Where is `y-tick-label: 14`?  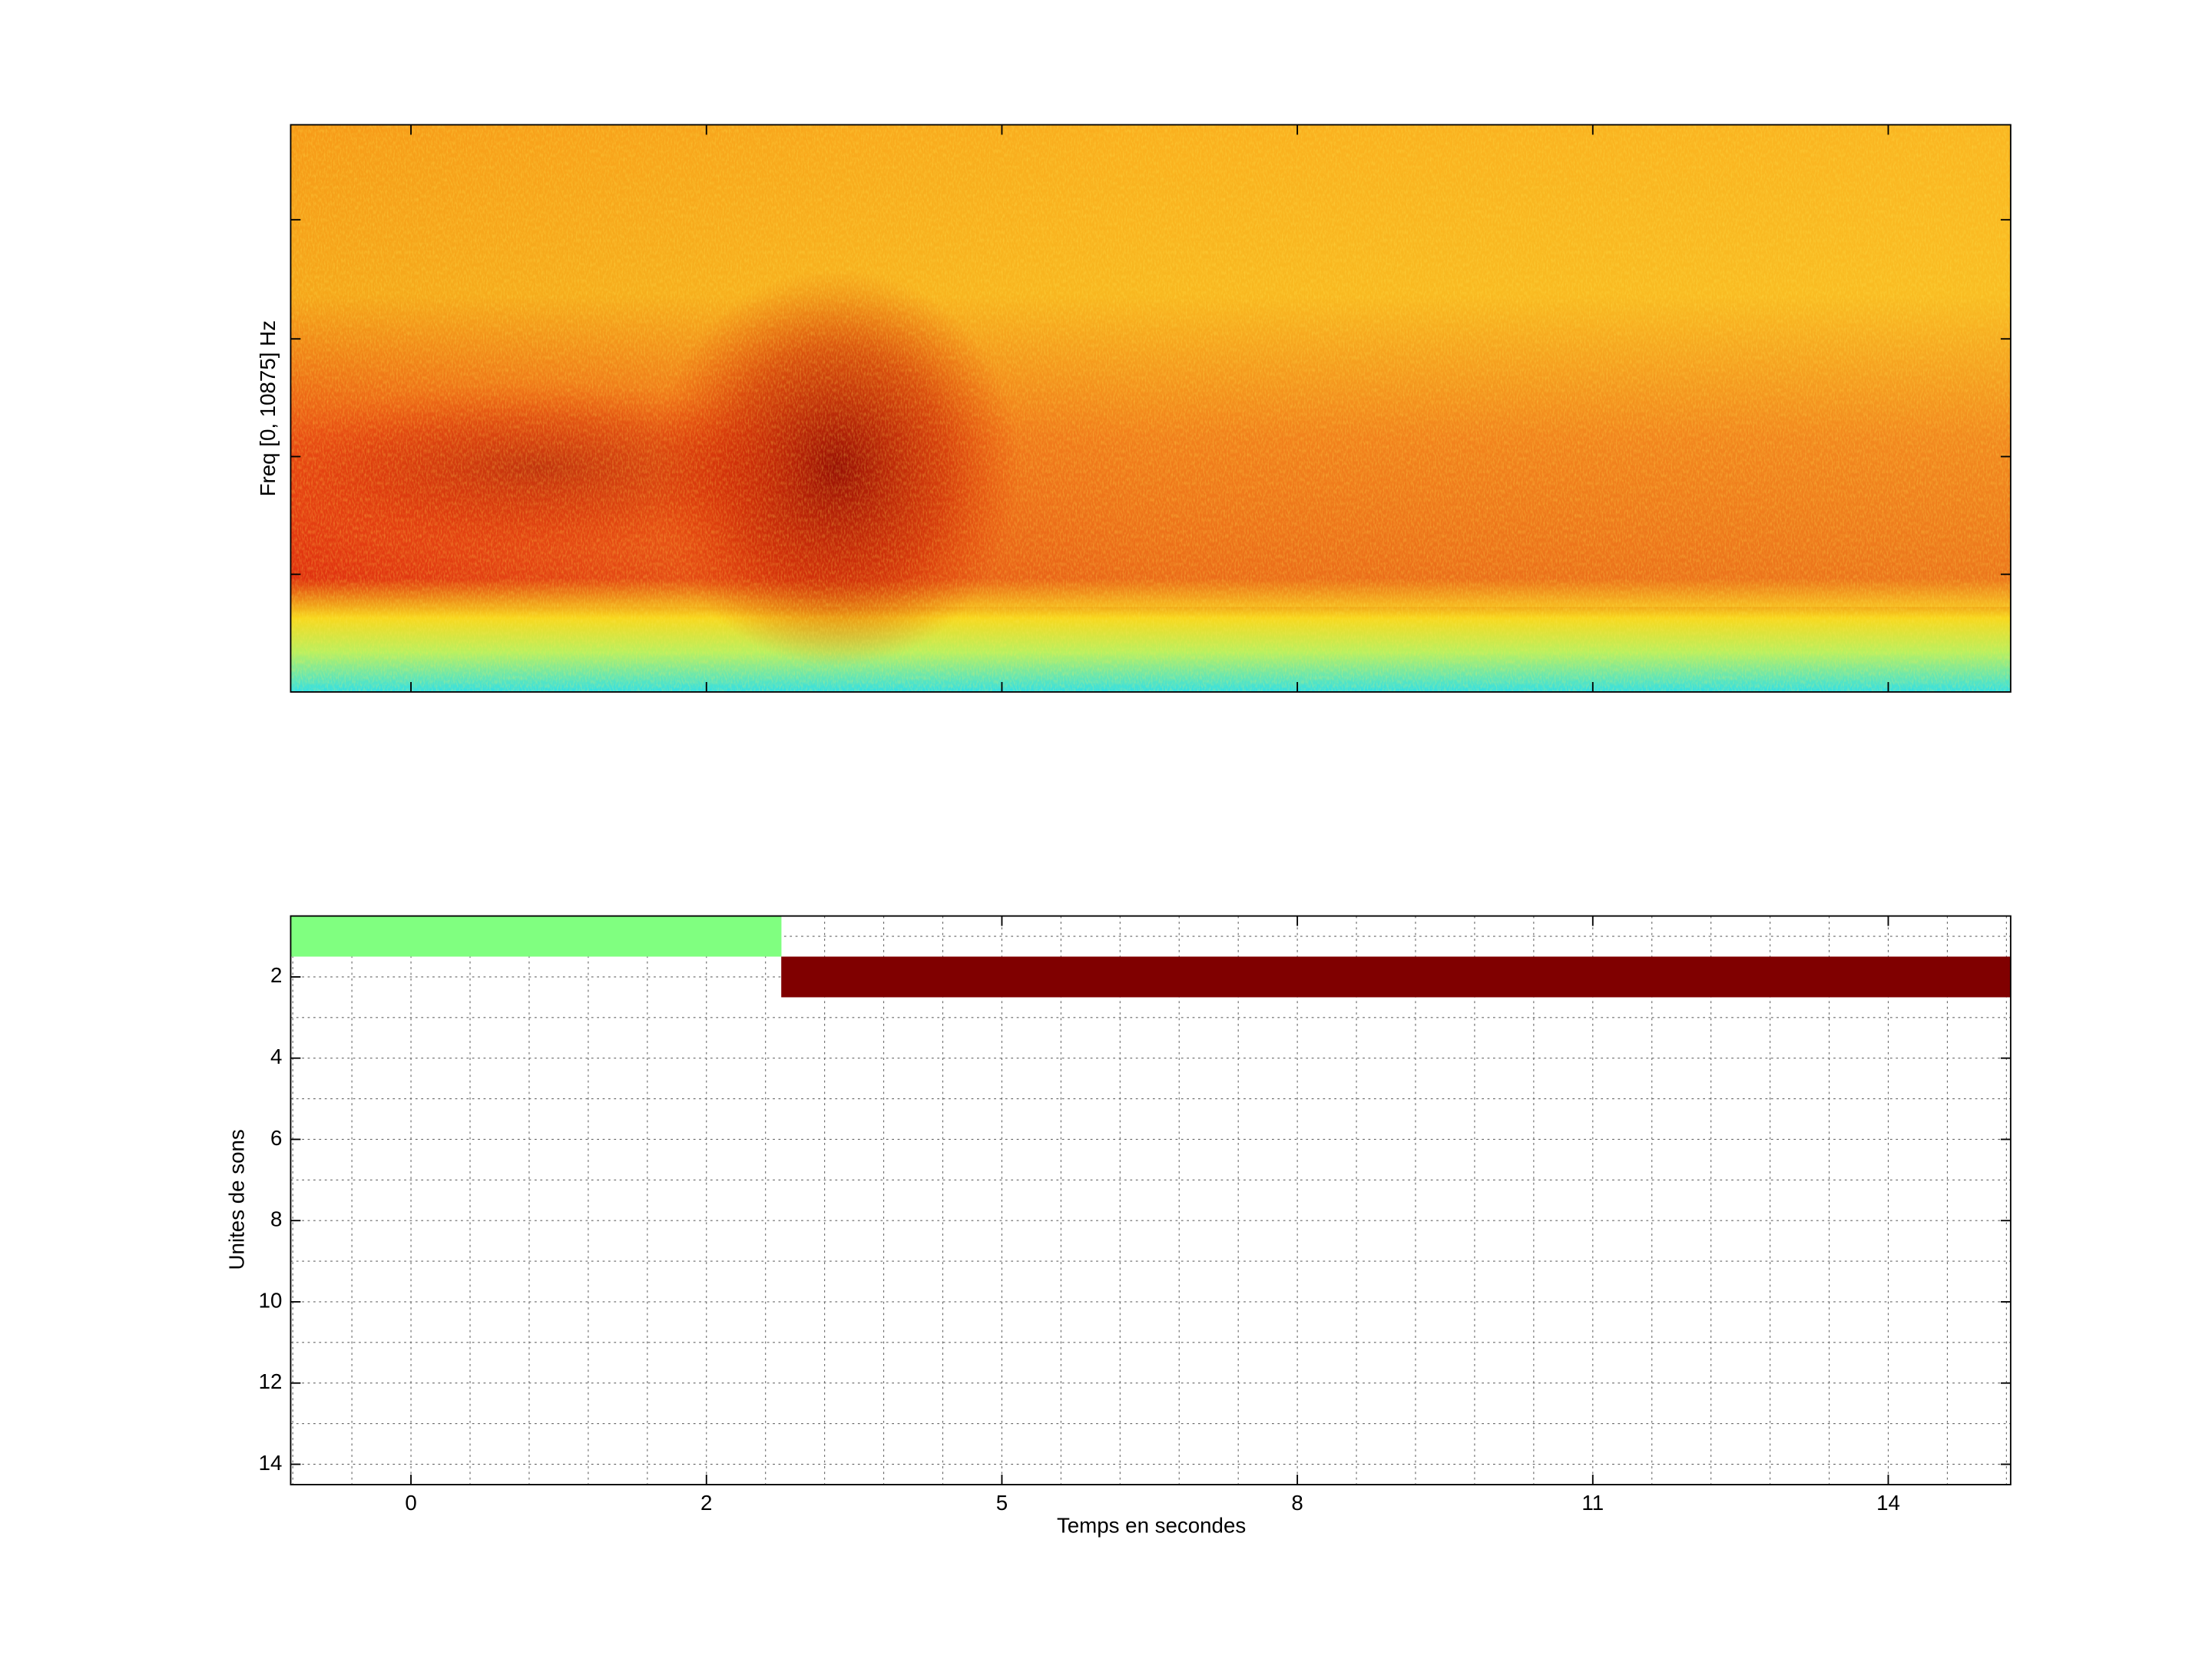
y-tick-label: 14 is located at coordinates (271, 1463).